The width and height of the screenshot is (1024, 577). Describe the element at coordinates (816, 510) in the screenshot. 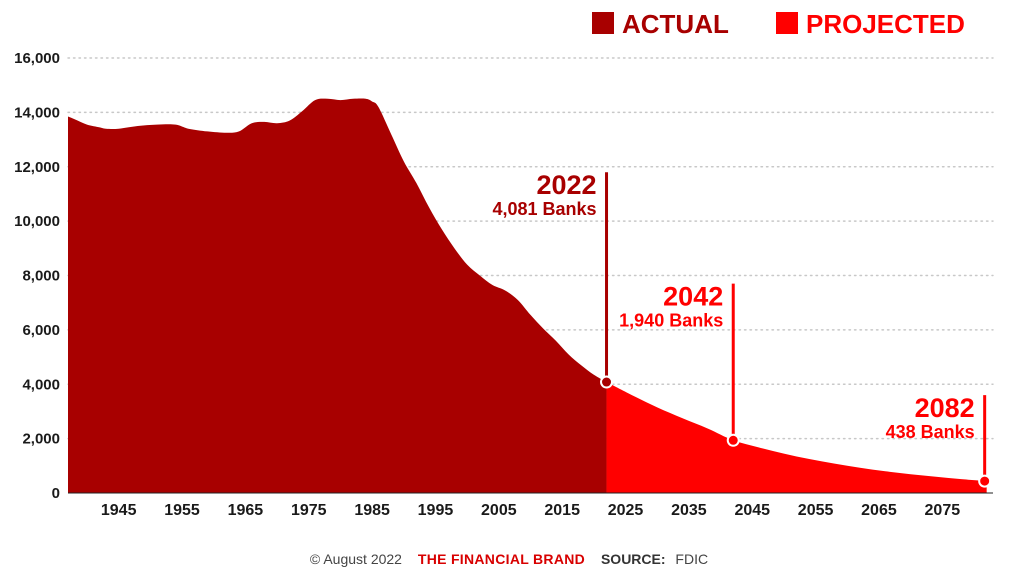

I see `x-tick-label: 2055` at that location.